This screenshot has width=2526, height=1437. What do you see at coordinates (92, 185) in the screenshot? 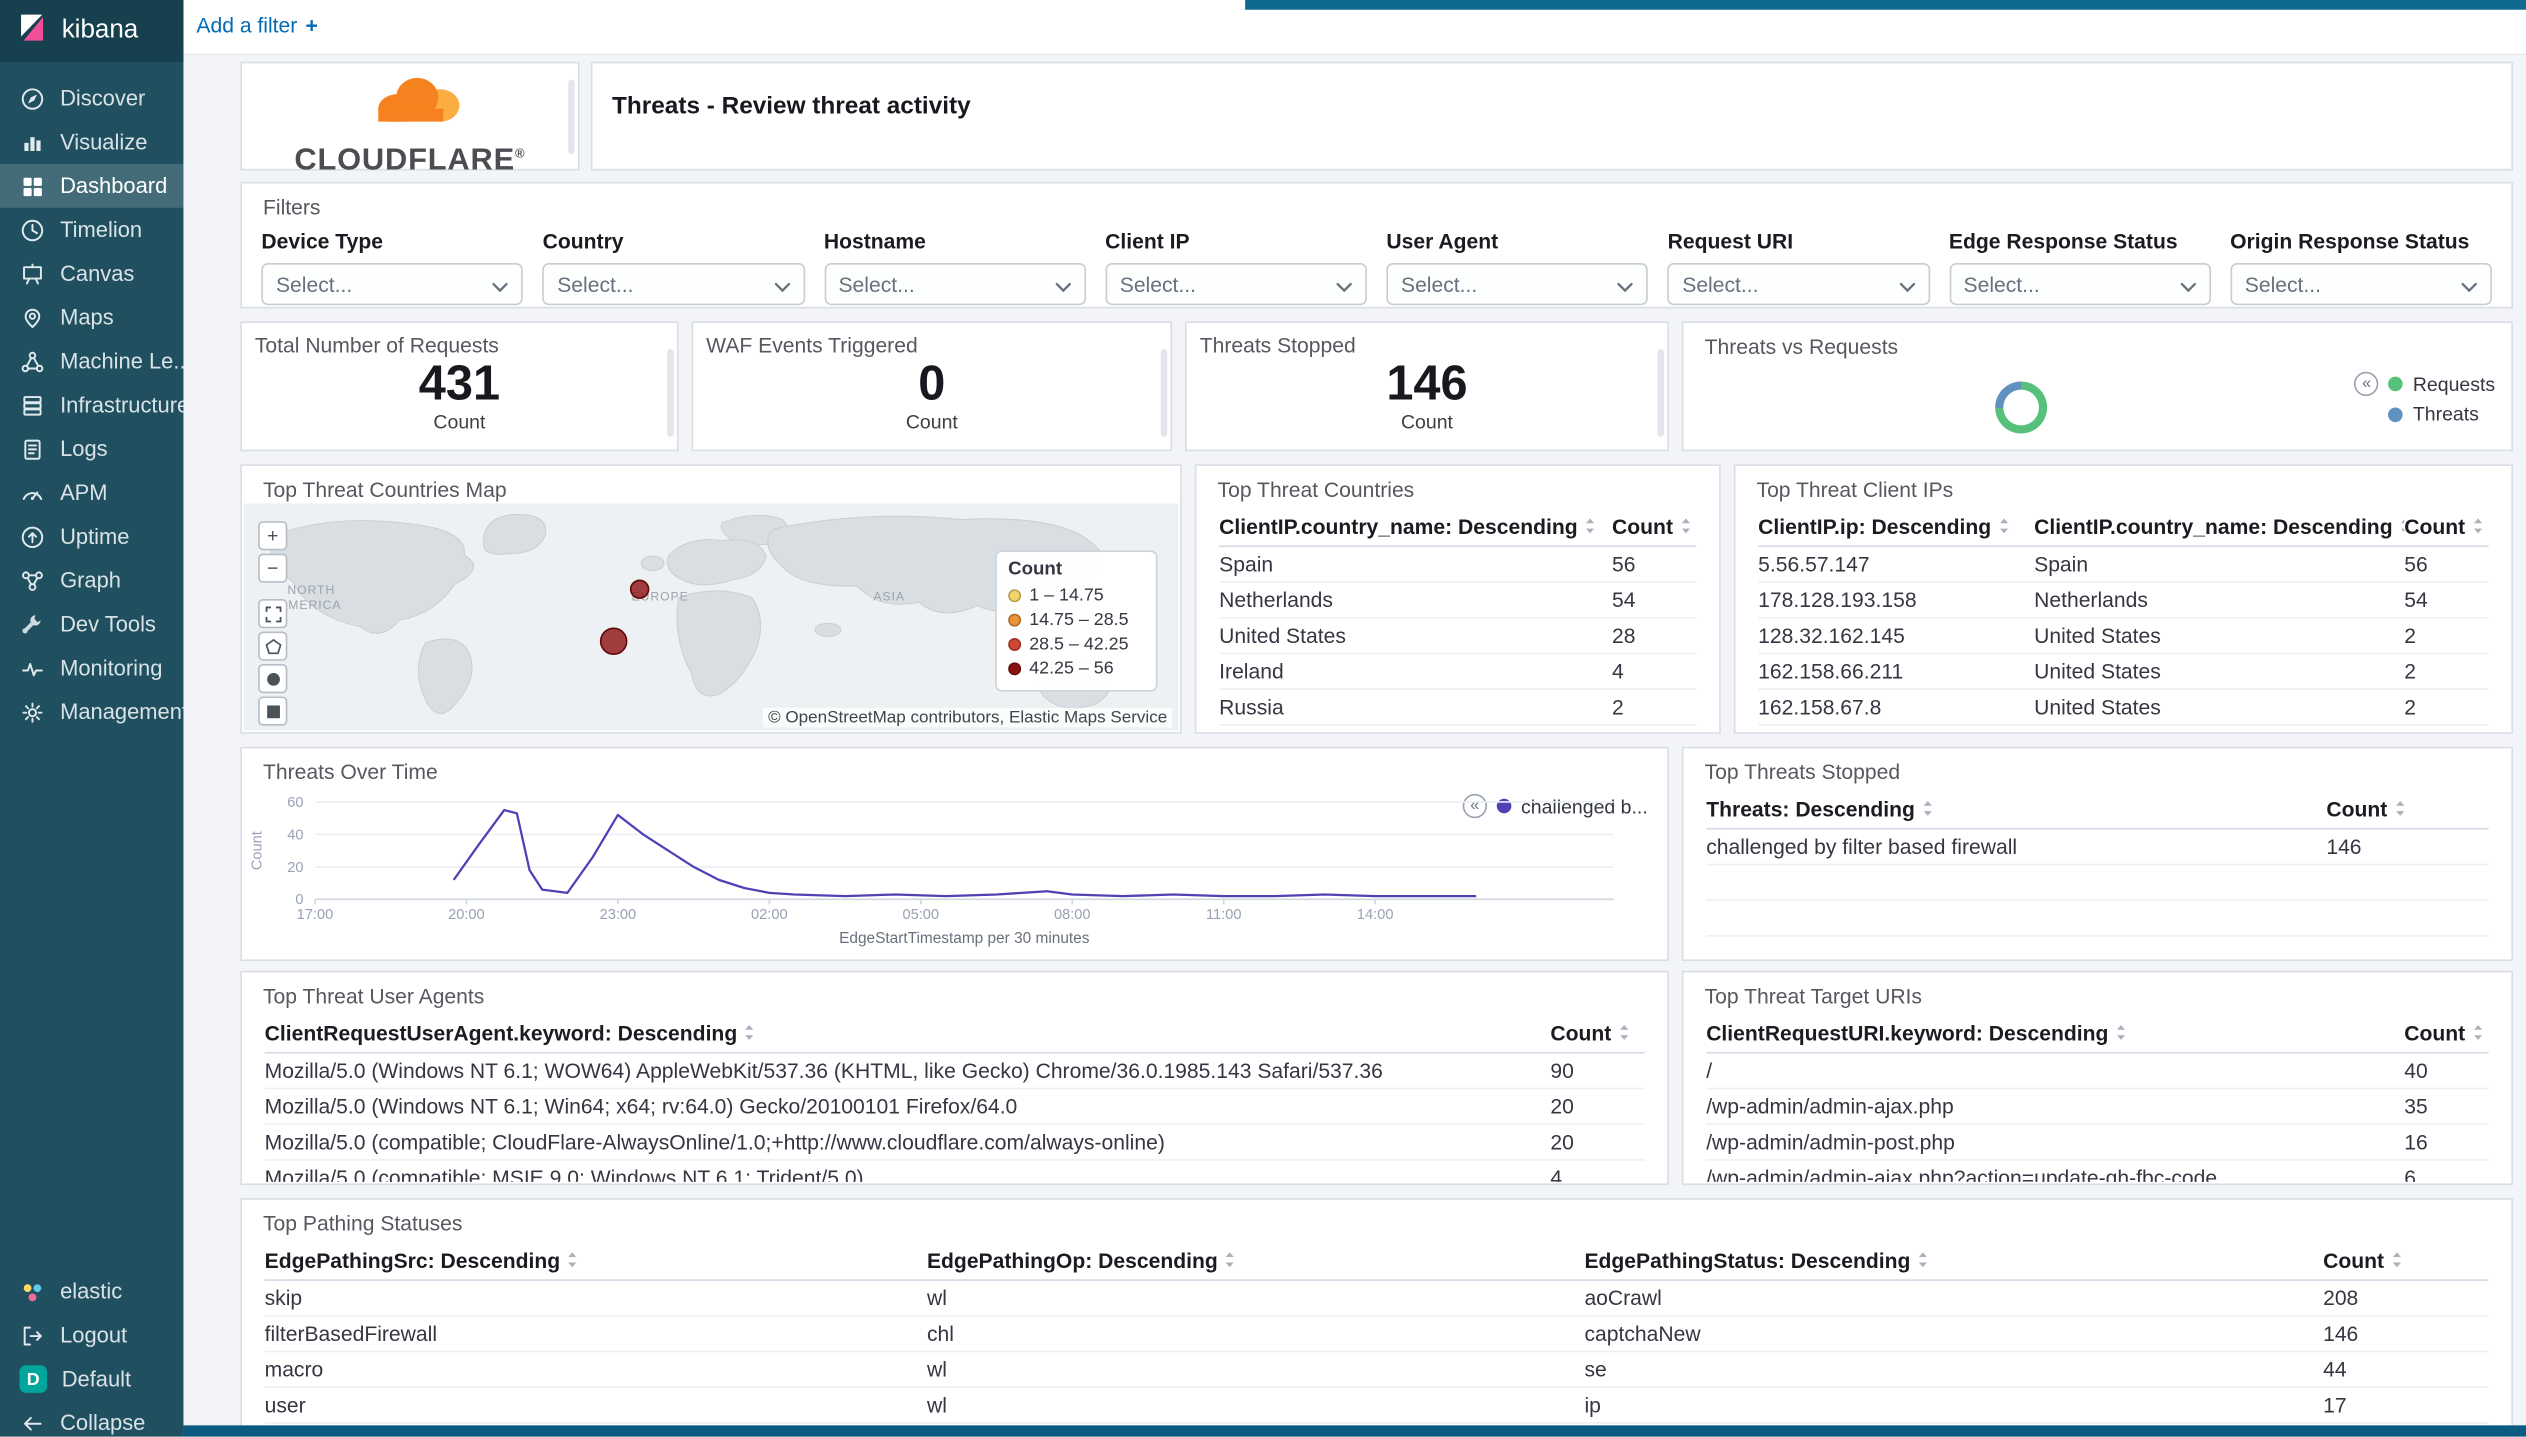
I see `sidebar-item-dashboard: Dashboard` at bounding box center [92, 185].